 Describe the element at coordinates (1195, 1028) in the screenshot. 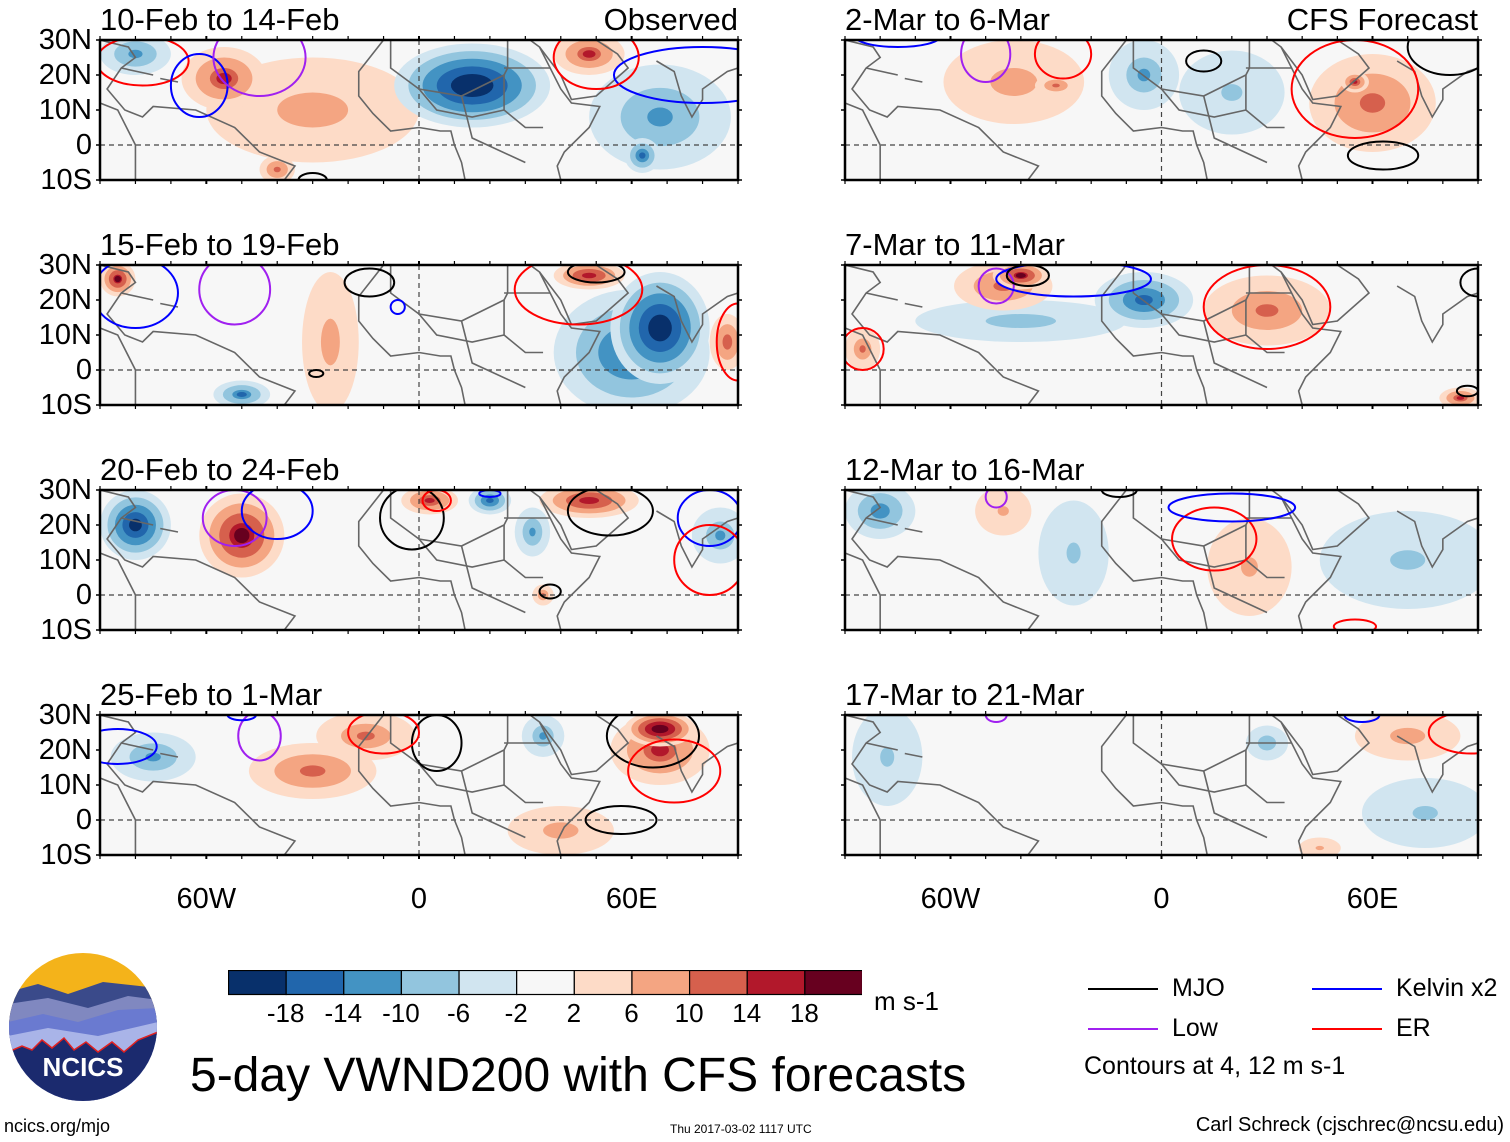

I see `legend-label: Low` at that location.